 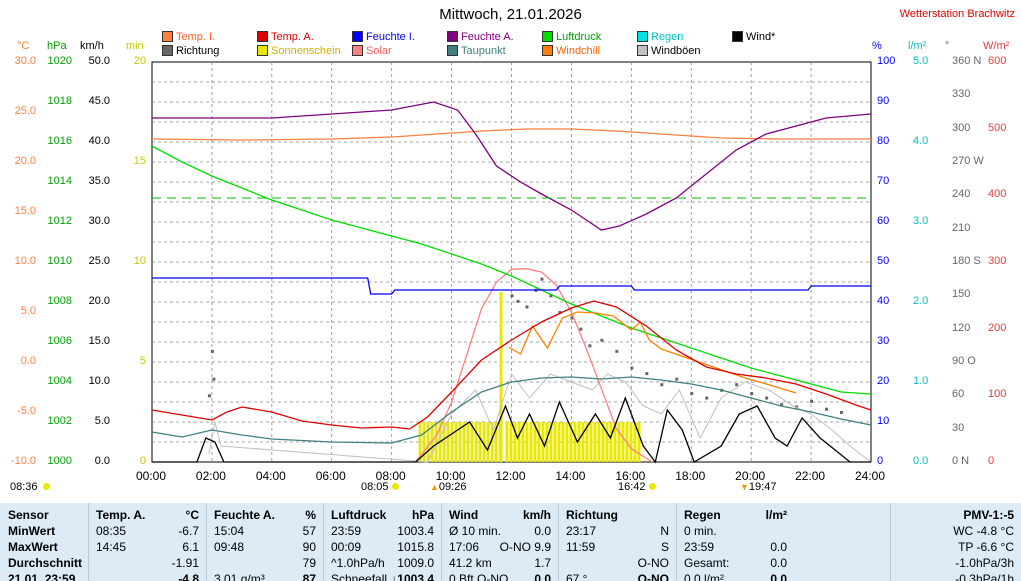 I want to click on temp-tick-label: 30.0, so click(x=25, y=61).